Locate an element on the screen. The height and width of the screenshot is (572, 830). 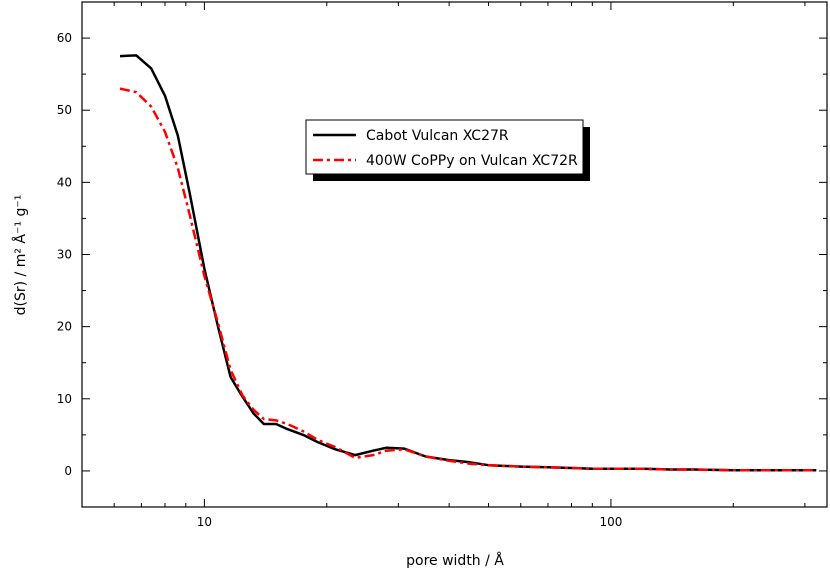
y-tick-label: 30 is located at coordinates (64, 255).